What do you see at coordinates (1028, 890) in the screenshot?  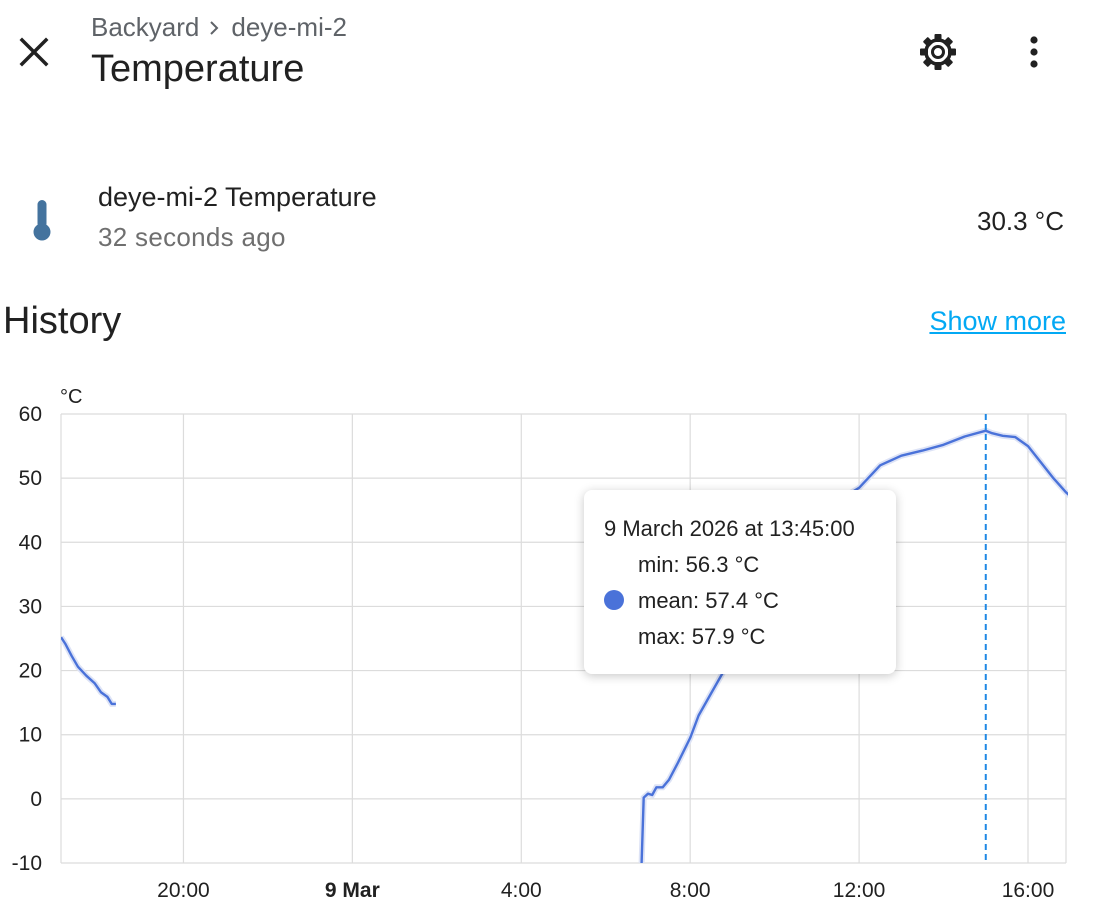 I see `x-tick-label: 16:00` at bounding box center [1028, 890].